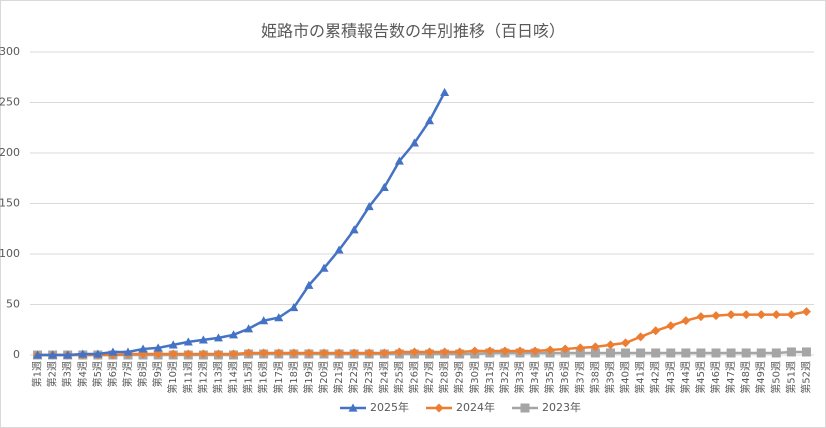  I want to click on legend-label: 2023年, so click(561, 407).